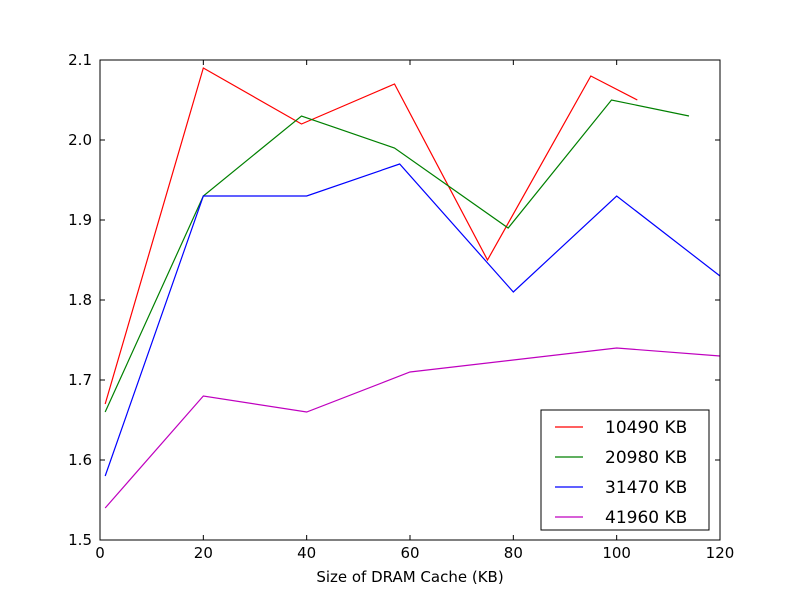 The height and width of the screenshot is (600, 800). I want to click on x-tick-label: 60, so click(409, 553).